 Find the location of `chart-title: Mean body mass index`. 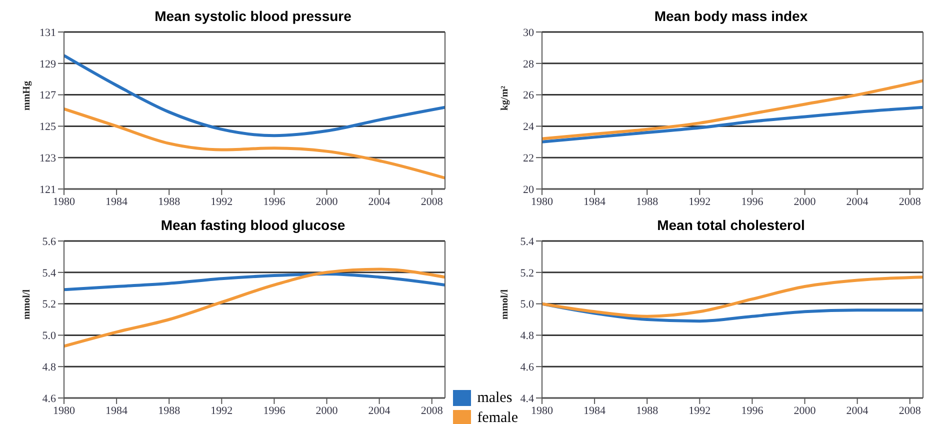

chart-title: Mean body mass index is located at coordinates (731, 17).